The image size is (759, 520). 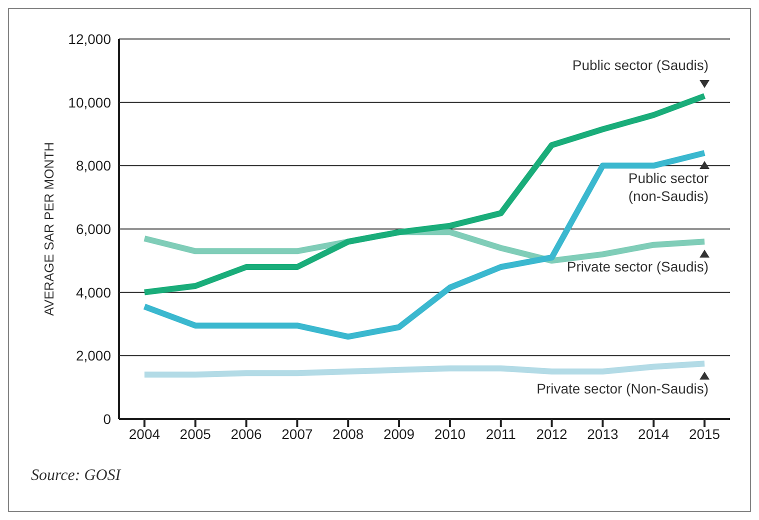 What do you see at coordinates (640, 65) in the screenshot?
I see `annotation: Public sector (Saudis)` at bounding box center [640, 65].